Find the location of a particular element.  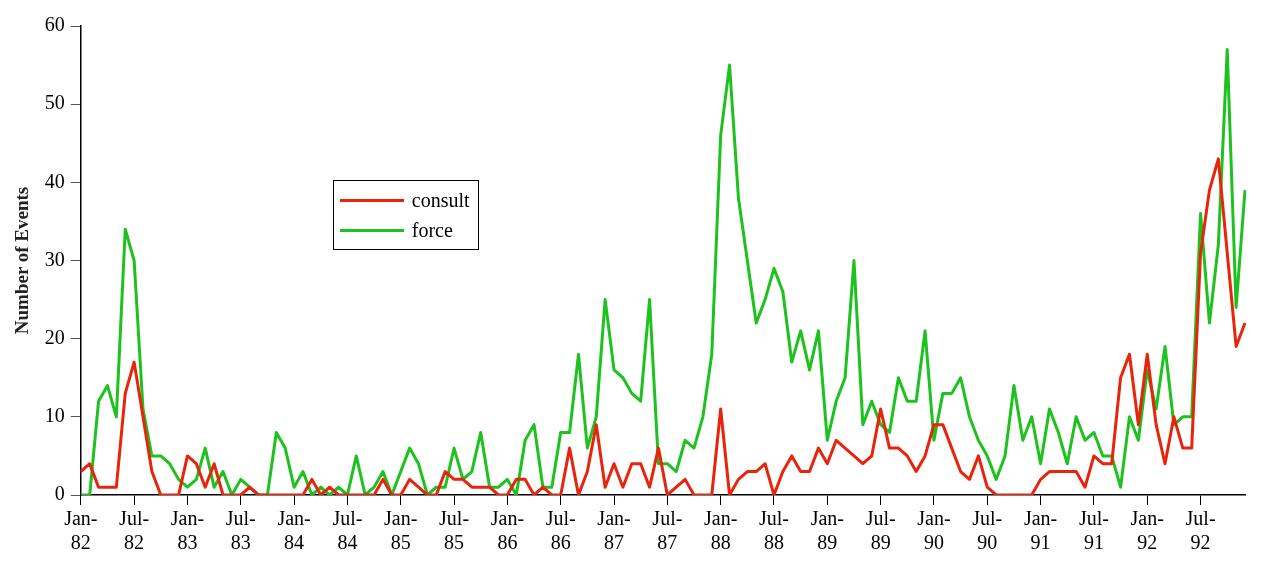

x-tick-label: Jul-87 is located at coordinates (667, 530).